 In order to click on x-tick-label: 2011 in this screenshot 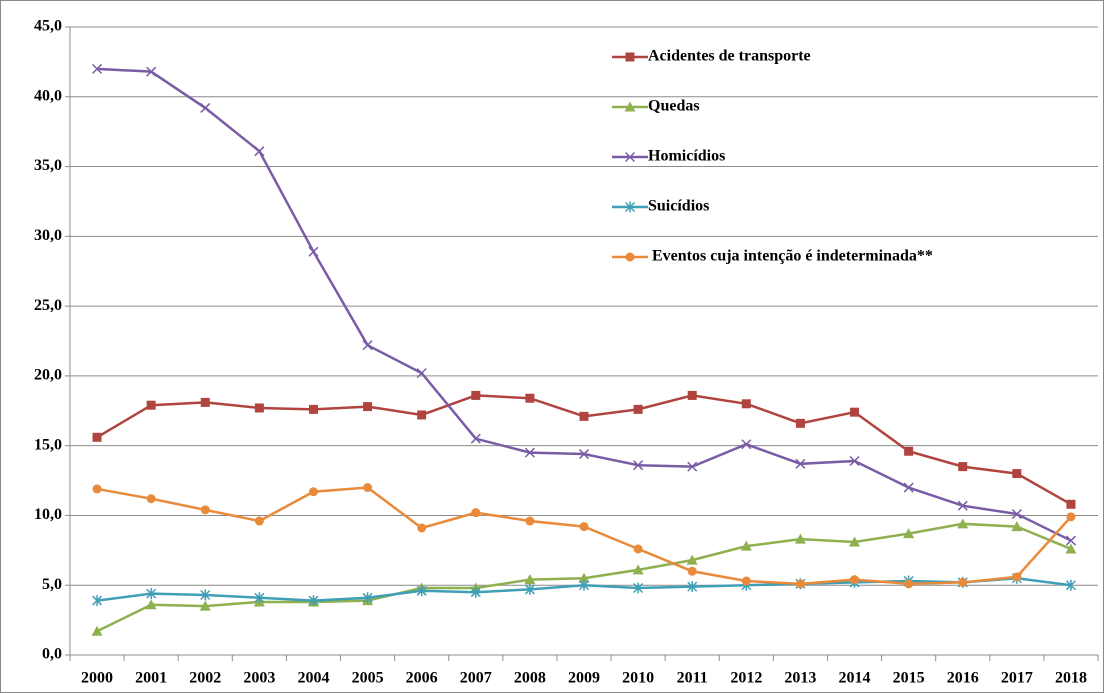, I will do `click(692, 678)`.